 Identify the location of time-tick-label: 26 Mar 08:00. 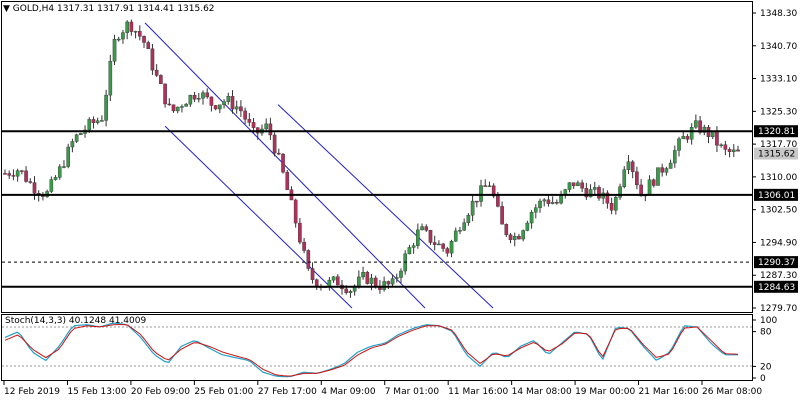
(732, 392).